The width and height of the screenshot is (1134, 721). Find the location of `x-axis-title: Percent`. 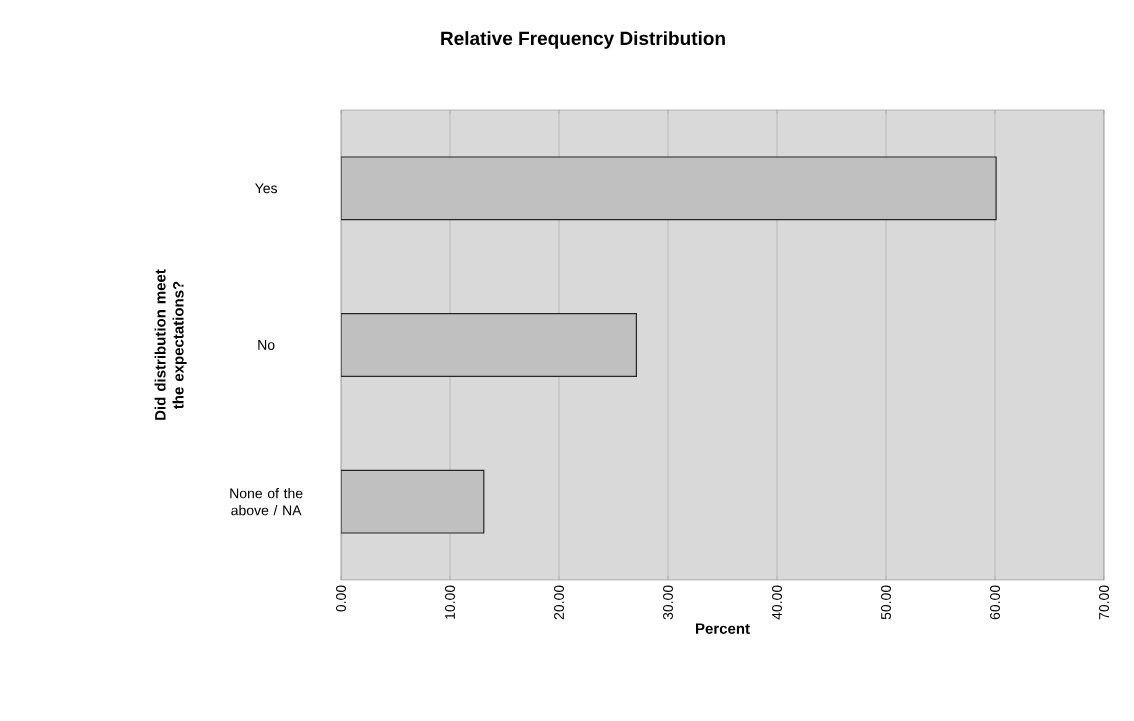

x-axis-title: Percent is located at coordinates (722, 628).